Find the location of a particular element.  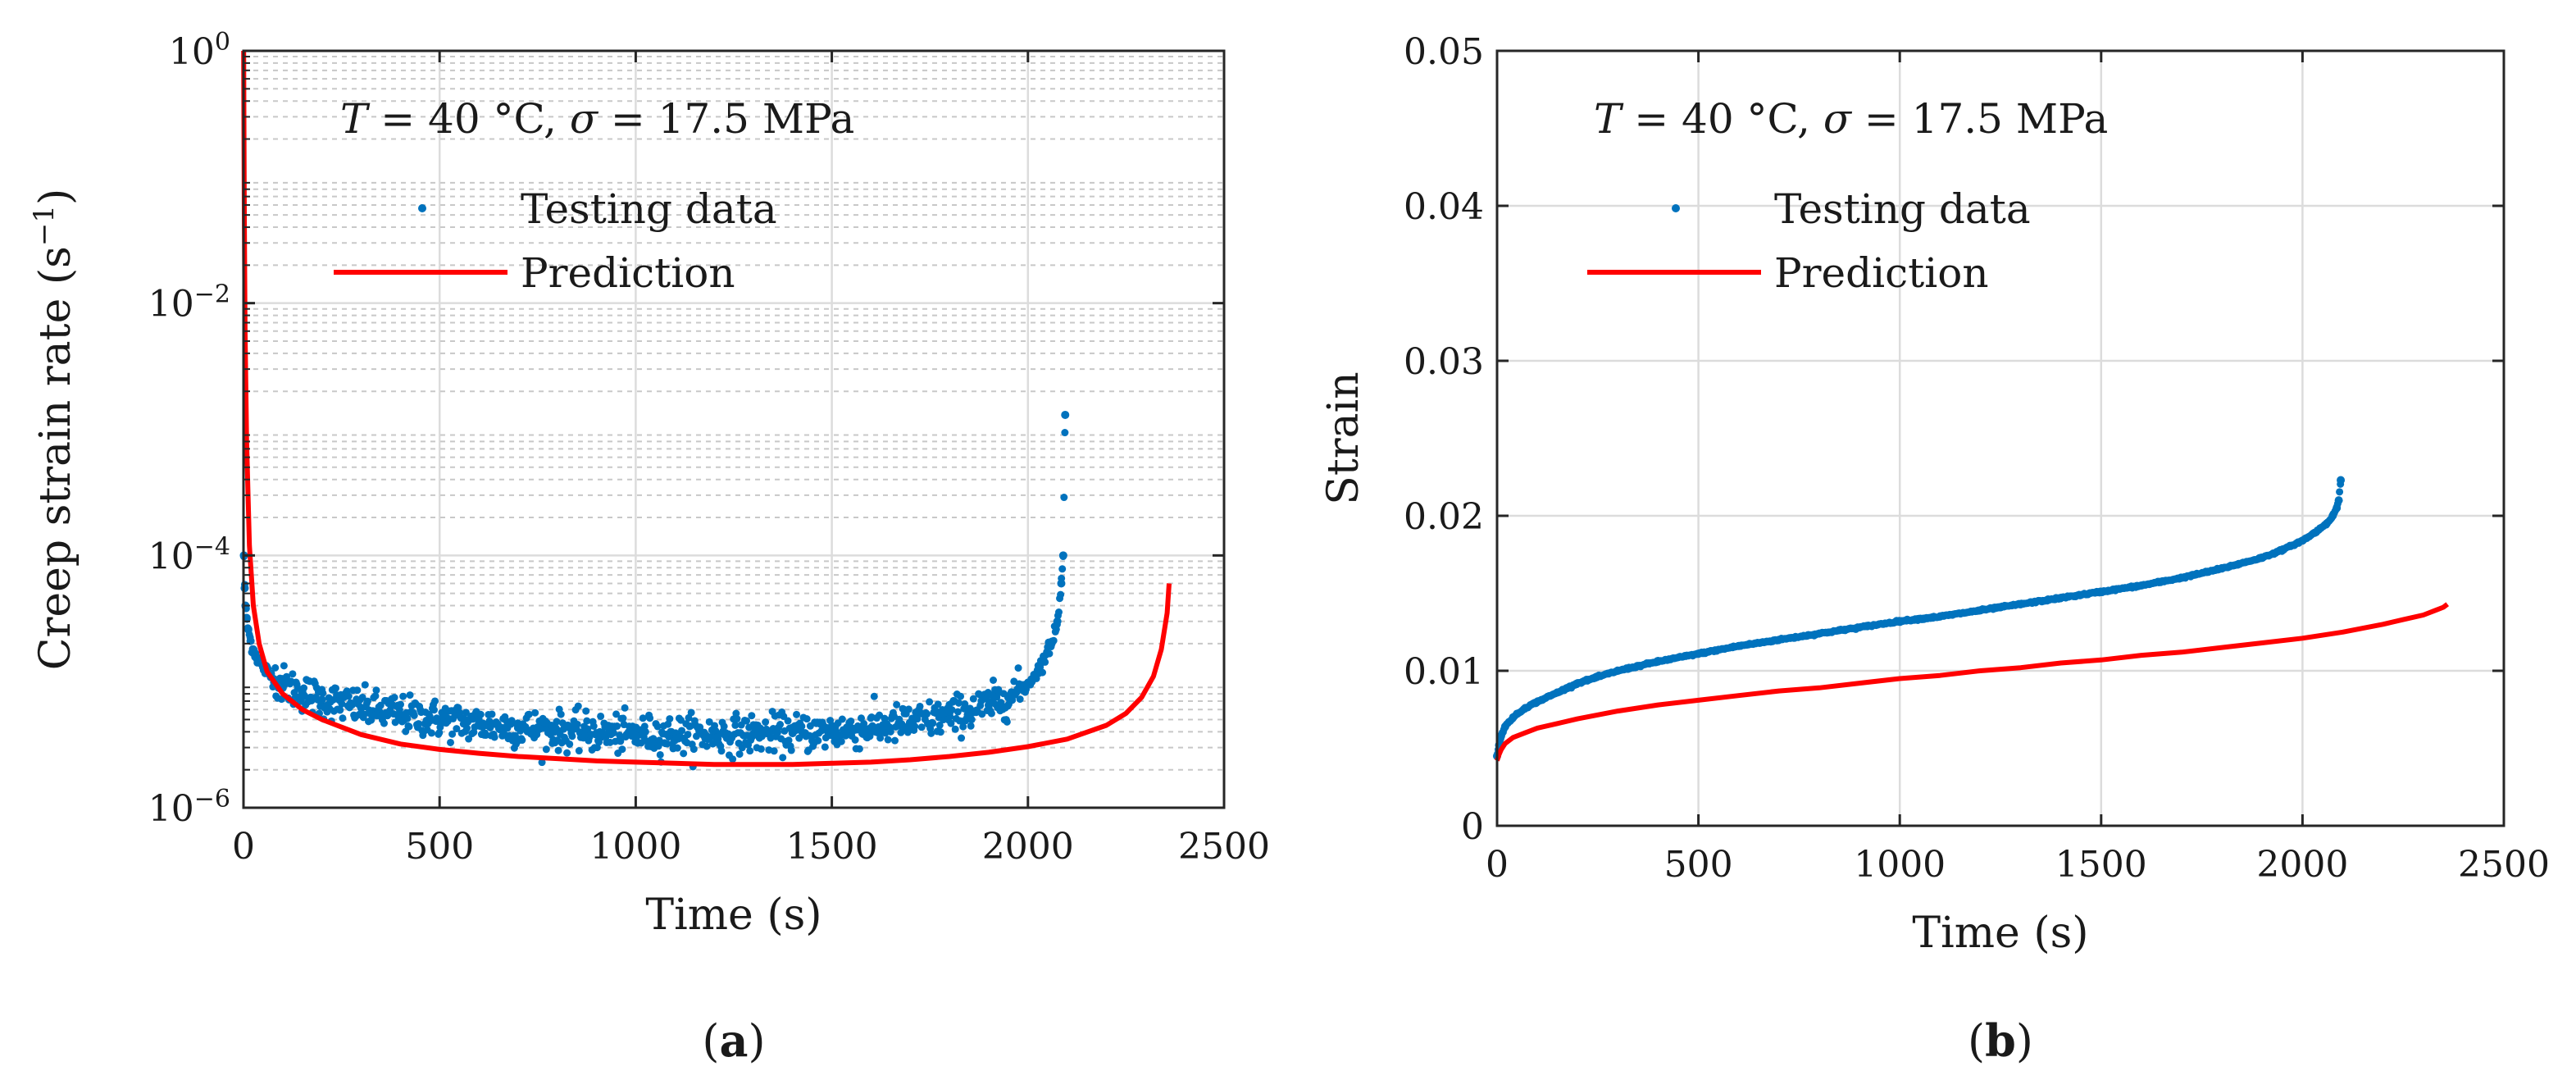

panel-a-ylabel: Creep strain rate (s−1) is located at coordinates (54, 430).